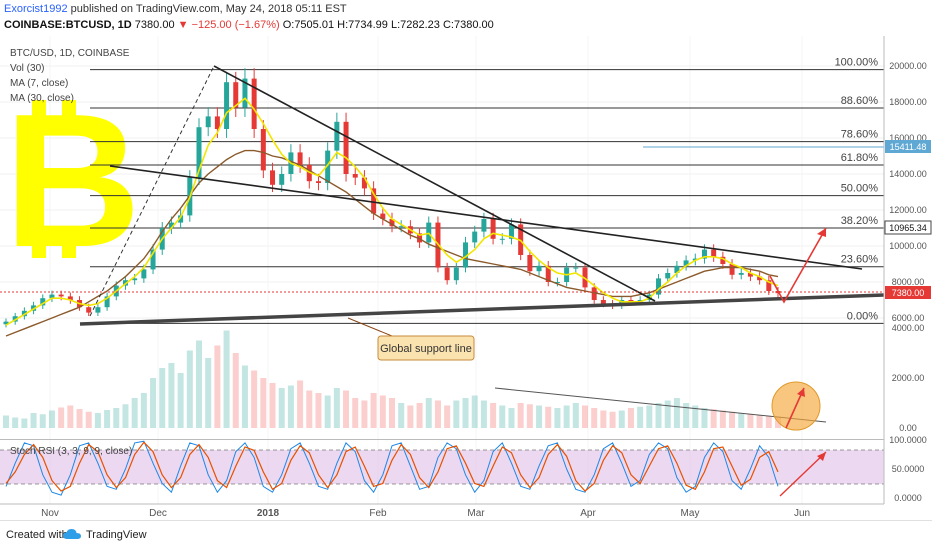 The height and width of the screenshot is (551, 932). What do you see at coordinates (908, 146) in the screenshot?
I see `level-badge` at bounding box center [908, 146].